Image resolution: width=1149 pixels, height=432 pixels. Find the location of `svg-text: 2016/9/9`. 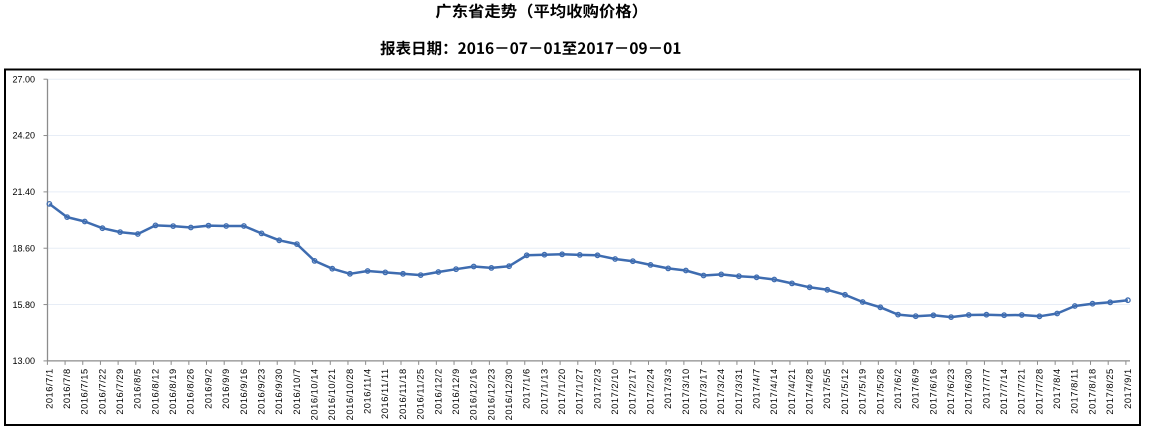

svg-text: 2016/9/9 is located at coordinates (226, 388).